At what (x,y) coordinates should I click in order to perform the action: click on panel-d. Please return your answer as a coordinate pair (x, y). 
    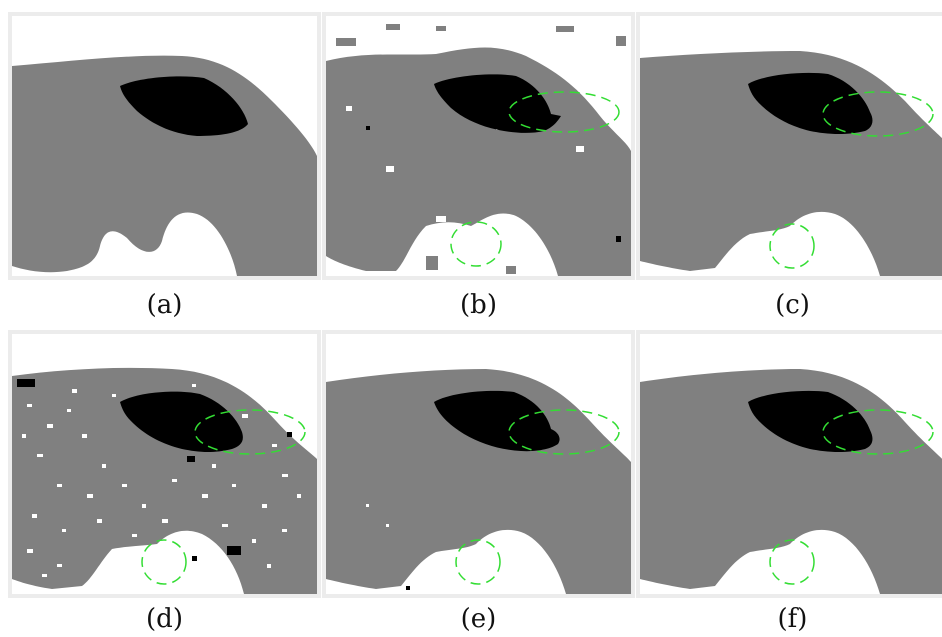
    Looking at the image, I should click on (164, 464).